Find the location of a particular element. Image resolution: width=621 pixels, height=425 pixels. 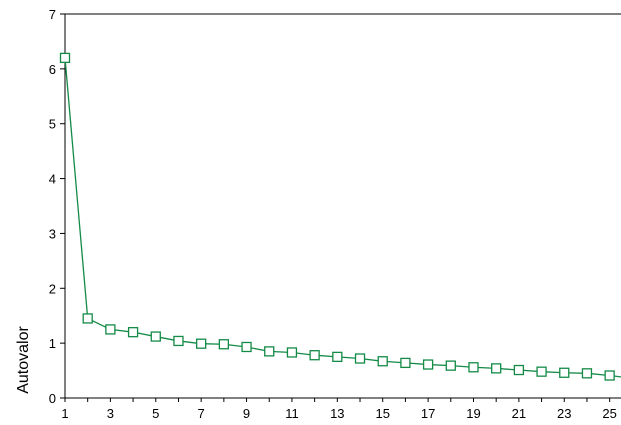

y-tick-label: 1 is located at coordinates (52, 343).